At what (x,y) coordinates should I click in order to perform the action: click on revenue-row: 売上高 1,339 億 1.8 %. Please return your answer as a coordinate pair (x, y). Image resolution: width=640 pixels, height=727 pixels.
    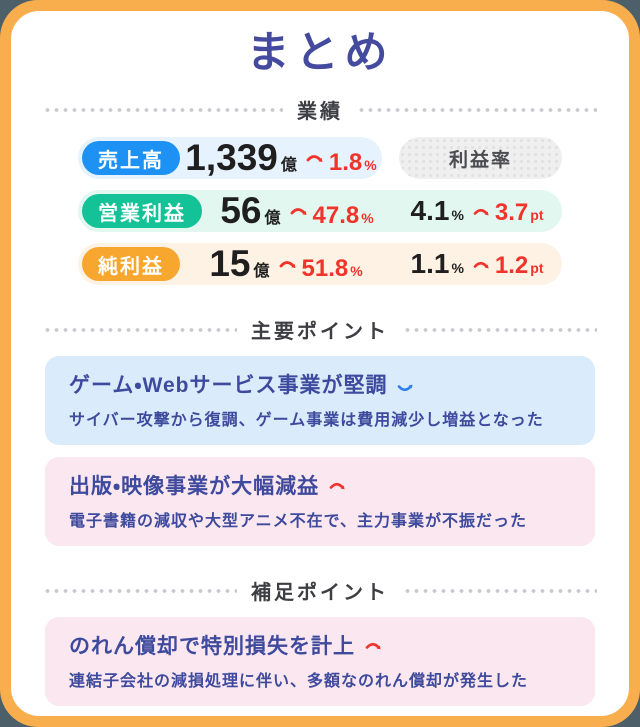
    Looking at the image, I should click on (230, 158).